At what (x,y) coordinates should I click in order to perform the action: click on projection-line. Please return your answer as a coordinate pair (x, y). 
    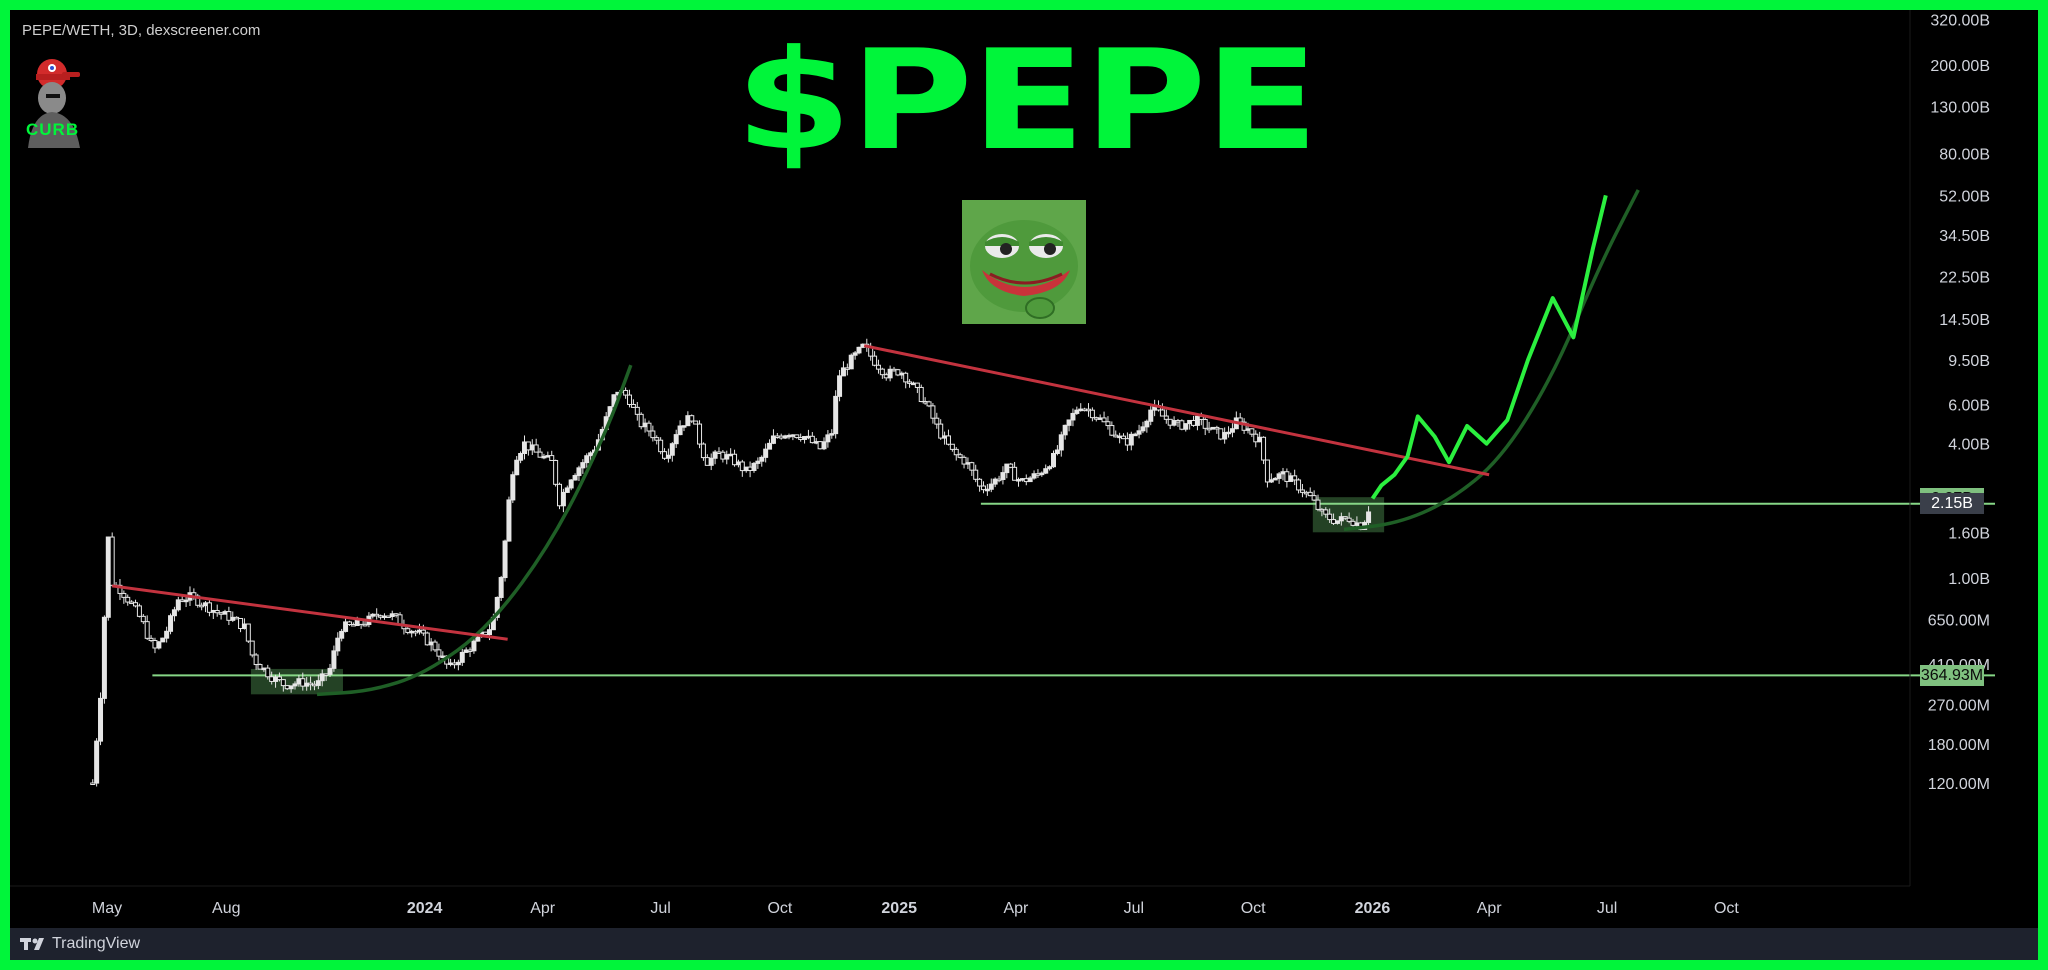
    Looking at the image, I should click on (1489, 347).